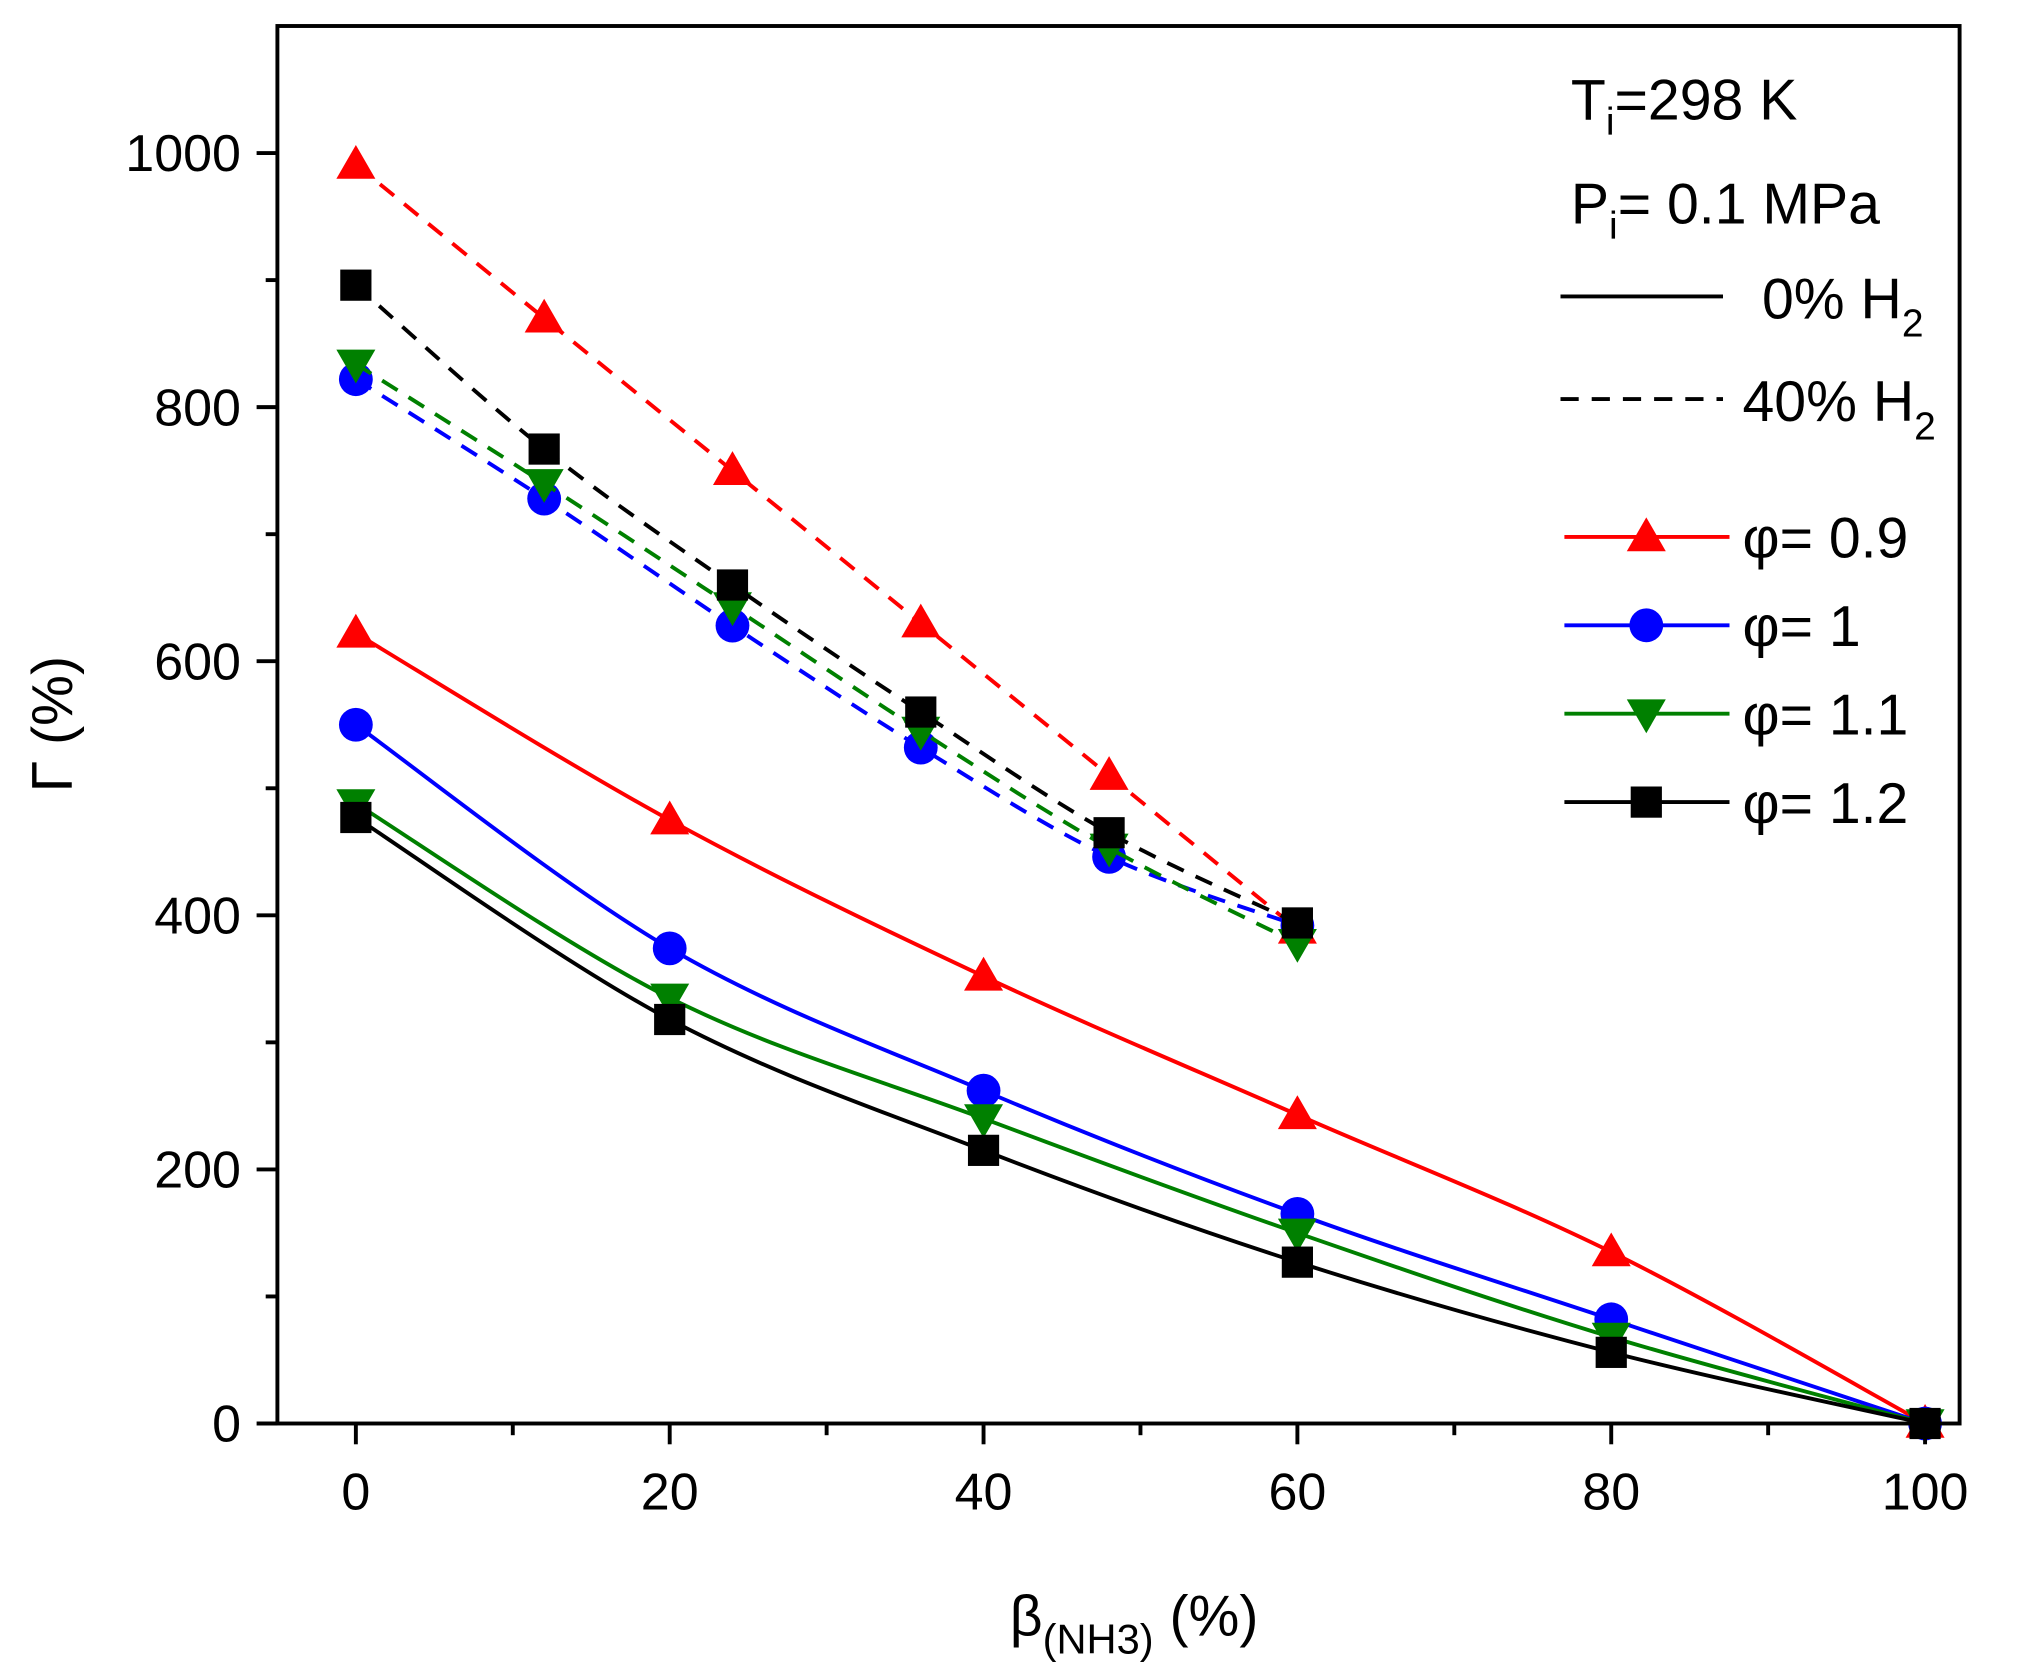  Describe the element at coordinates (1134, 1623) in the screenshot. I see `x-axis-title: β(NH3) (%)` at that location.